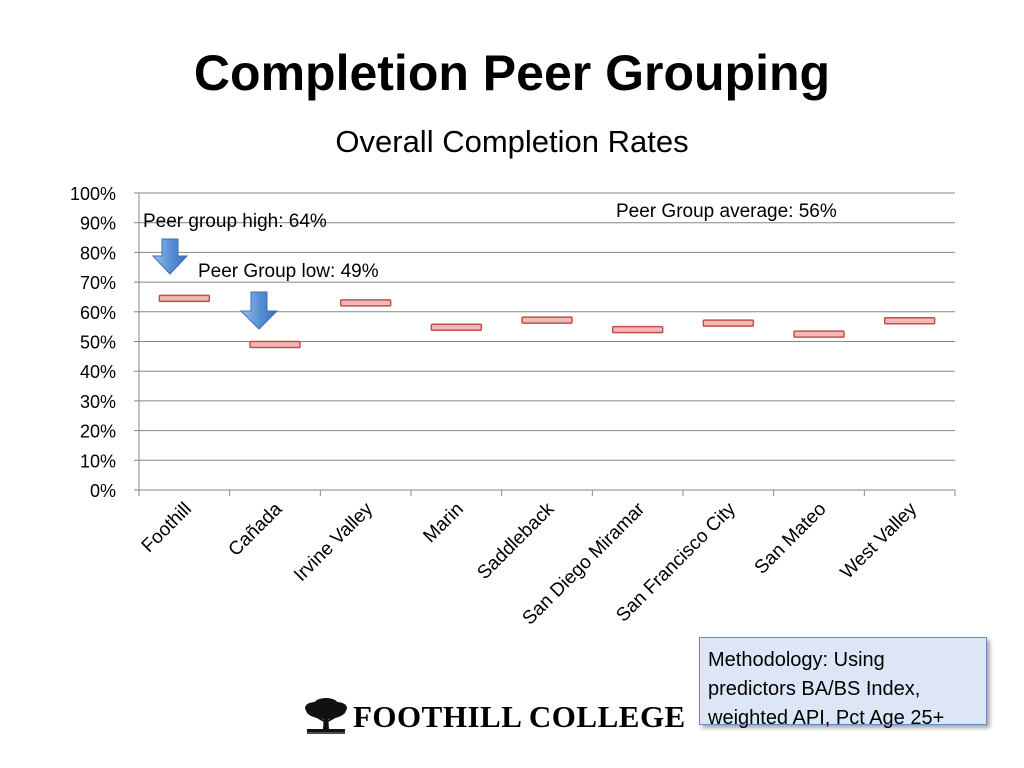  What do you see at coordinates (235, 221) in the screenshot?
I see `annotation-high: Peer group high: 64%` at bounding box center [235, 221].